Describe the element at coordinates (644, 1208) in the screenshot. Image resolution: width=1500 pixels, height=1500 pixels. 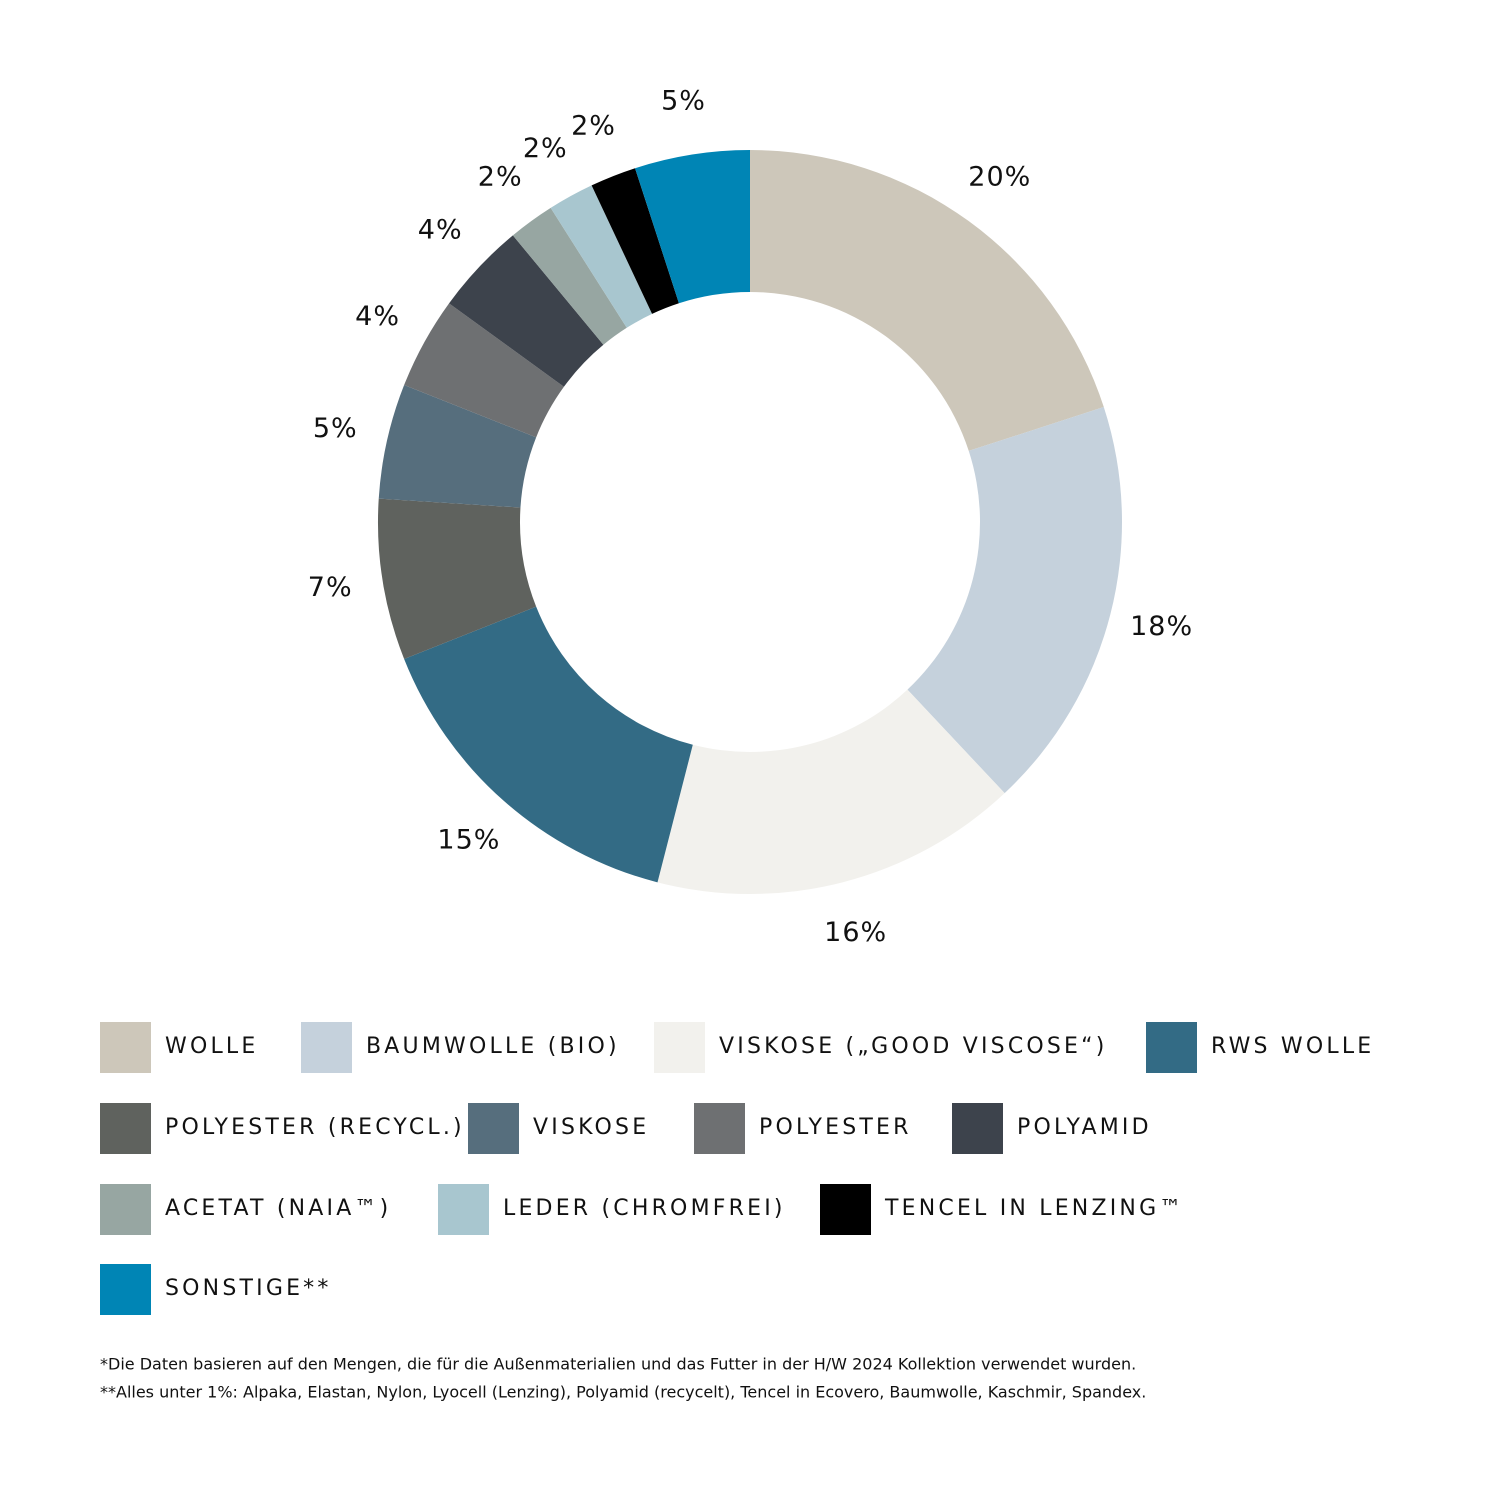
I see `legend-label: LEDER (CHROMFREI)` at that location.